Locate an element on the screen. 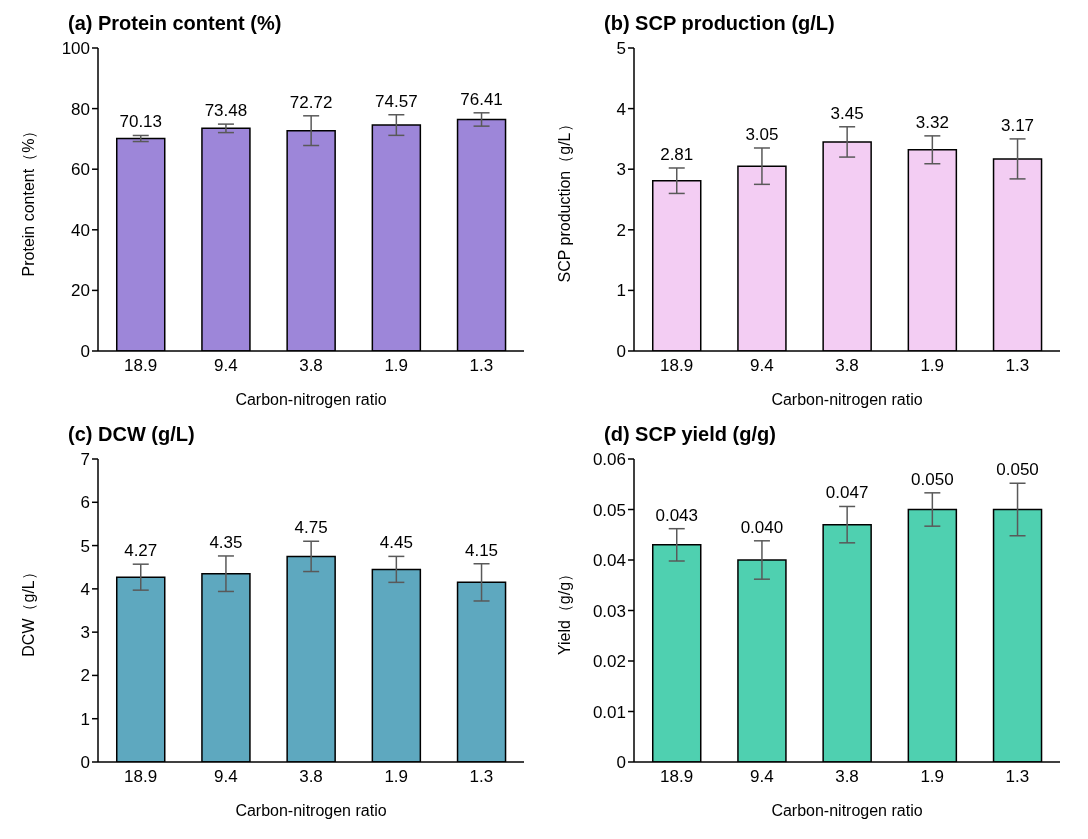 This screenshot has height=839, width=1088. data-label: 74.57 is located at coordinates (396, 101).